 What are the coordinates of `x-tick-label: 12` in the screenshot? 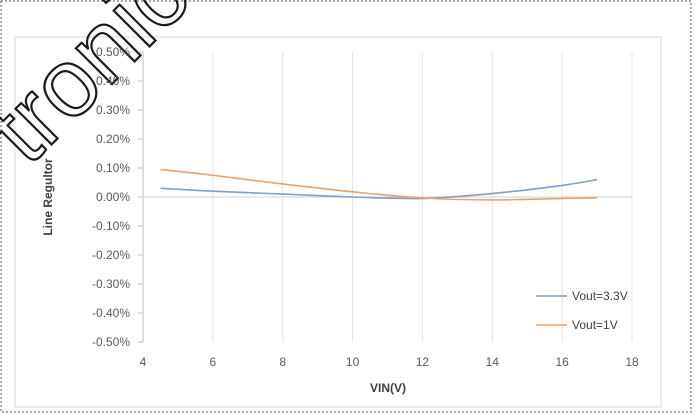 It's located at (423, 362).